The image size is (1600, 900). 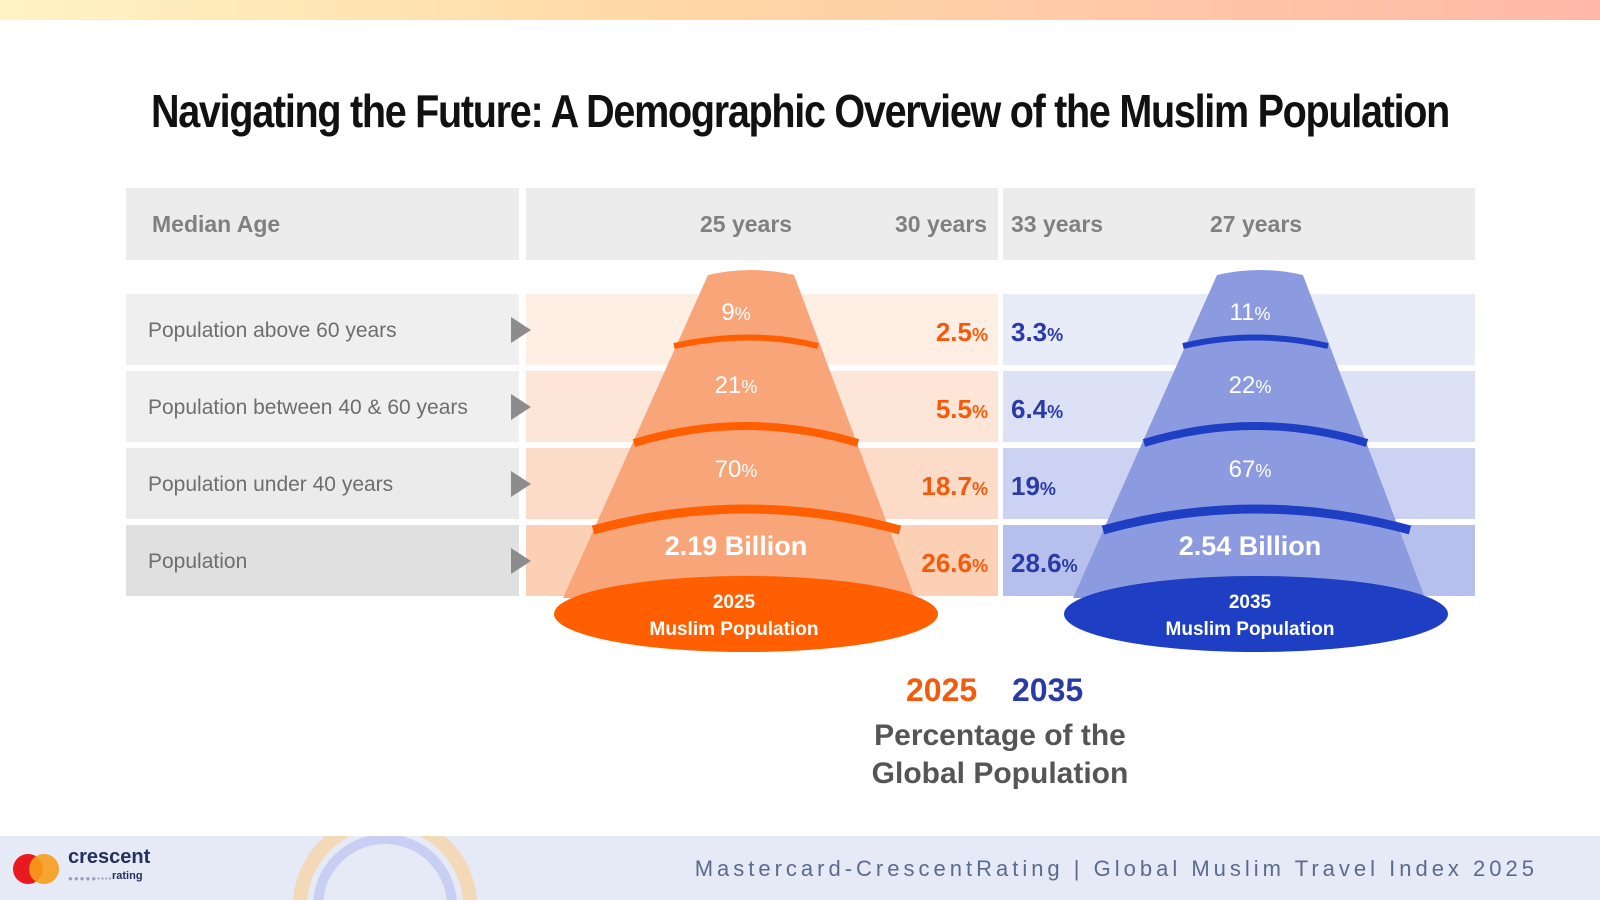 I want to click on cone-2035-above-60-value: 11%, so click(x=1250, y=312).